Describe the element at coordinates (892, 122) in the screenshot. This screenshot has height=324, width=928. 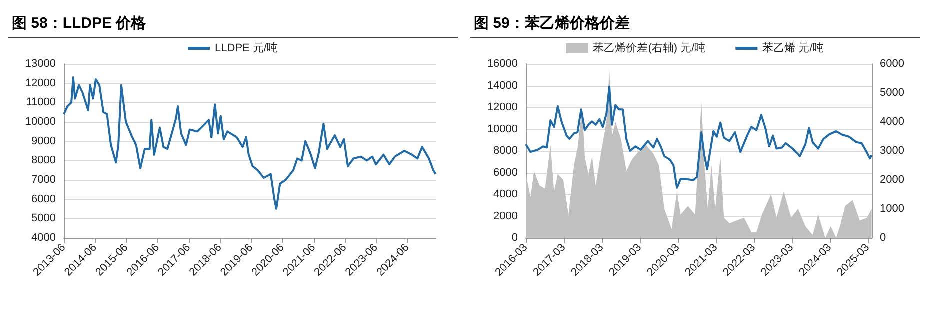
I see `y2-tick-label: 4000` at that location.